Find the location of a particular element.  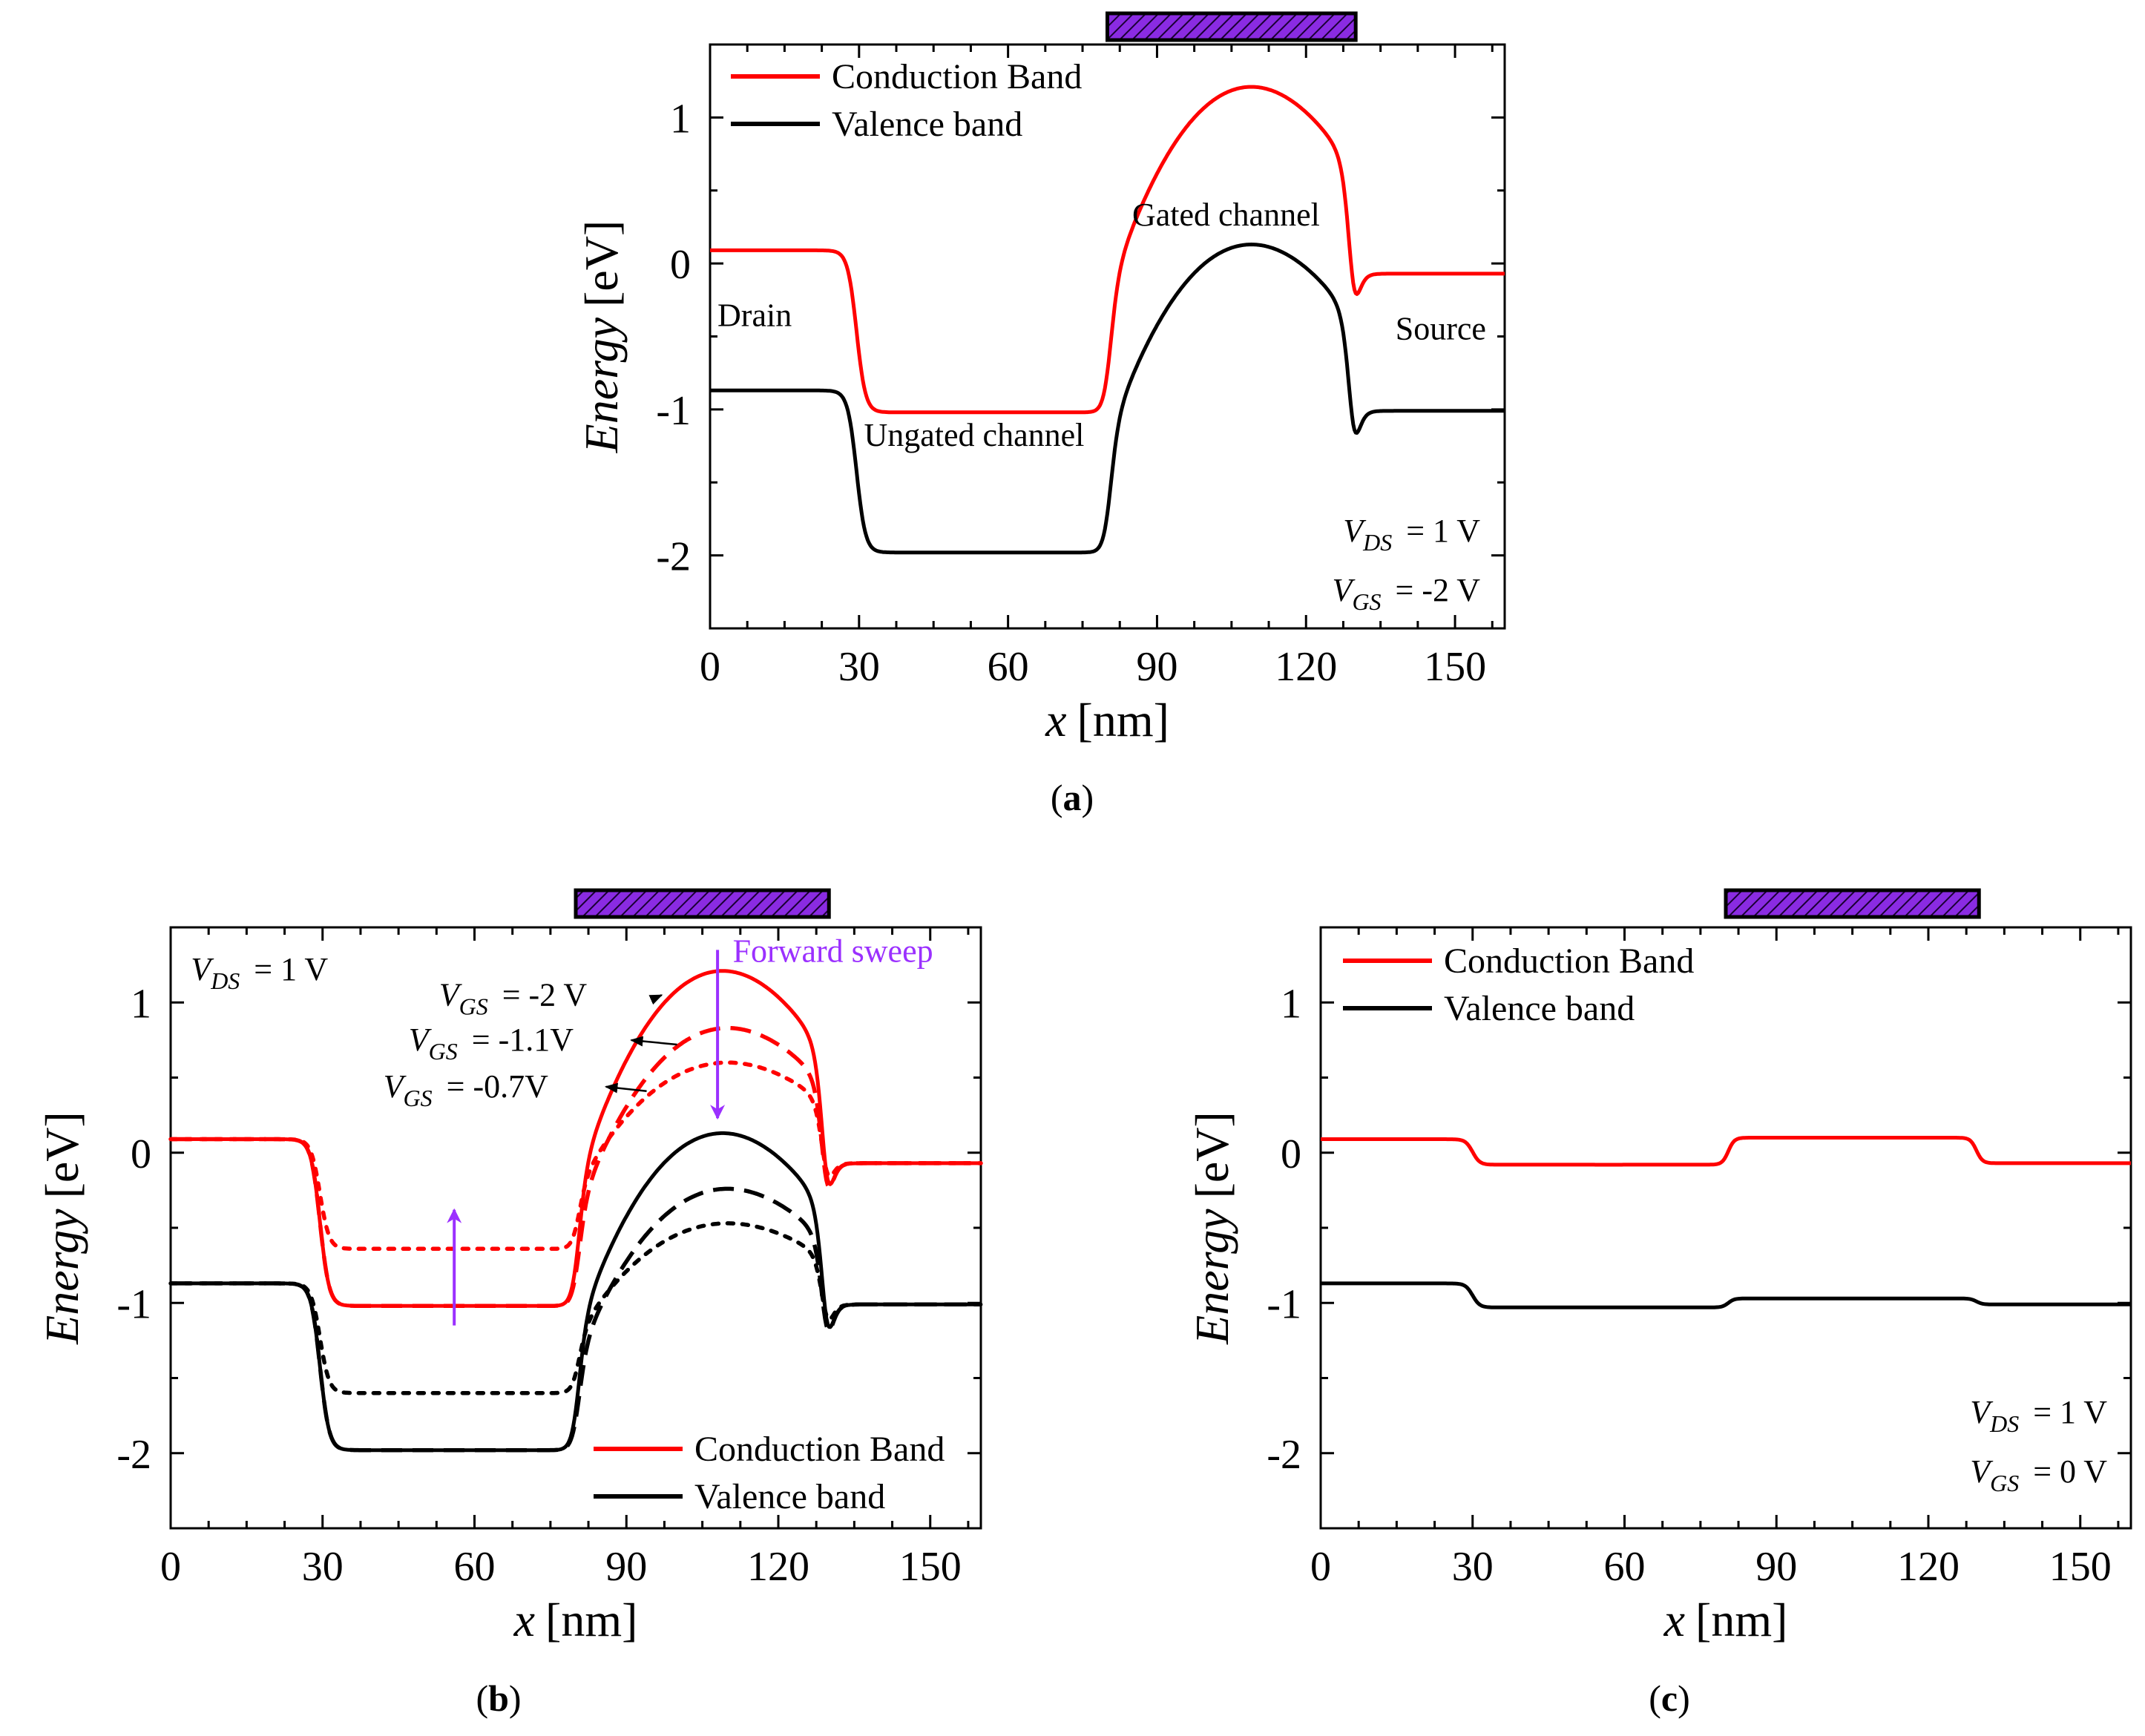

condition-label-subscript: GS is located at coordinates (1366, 602).